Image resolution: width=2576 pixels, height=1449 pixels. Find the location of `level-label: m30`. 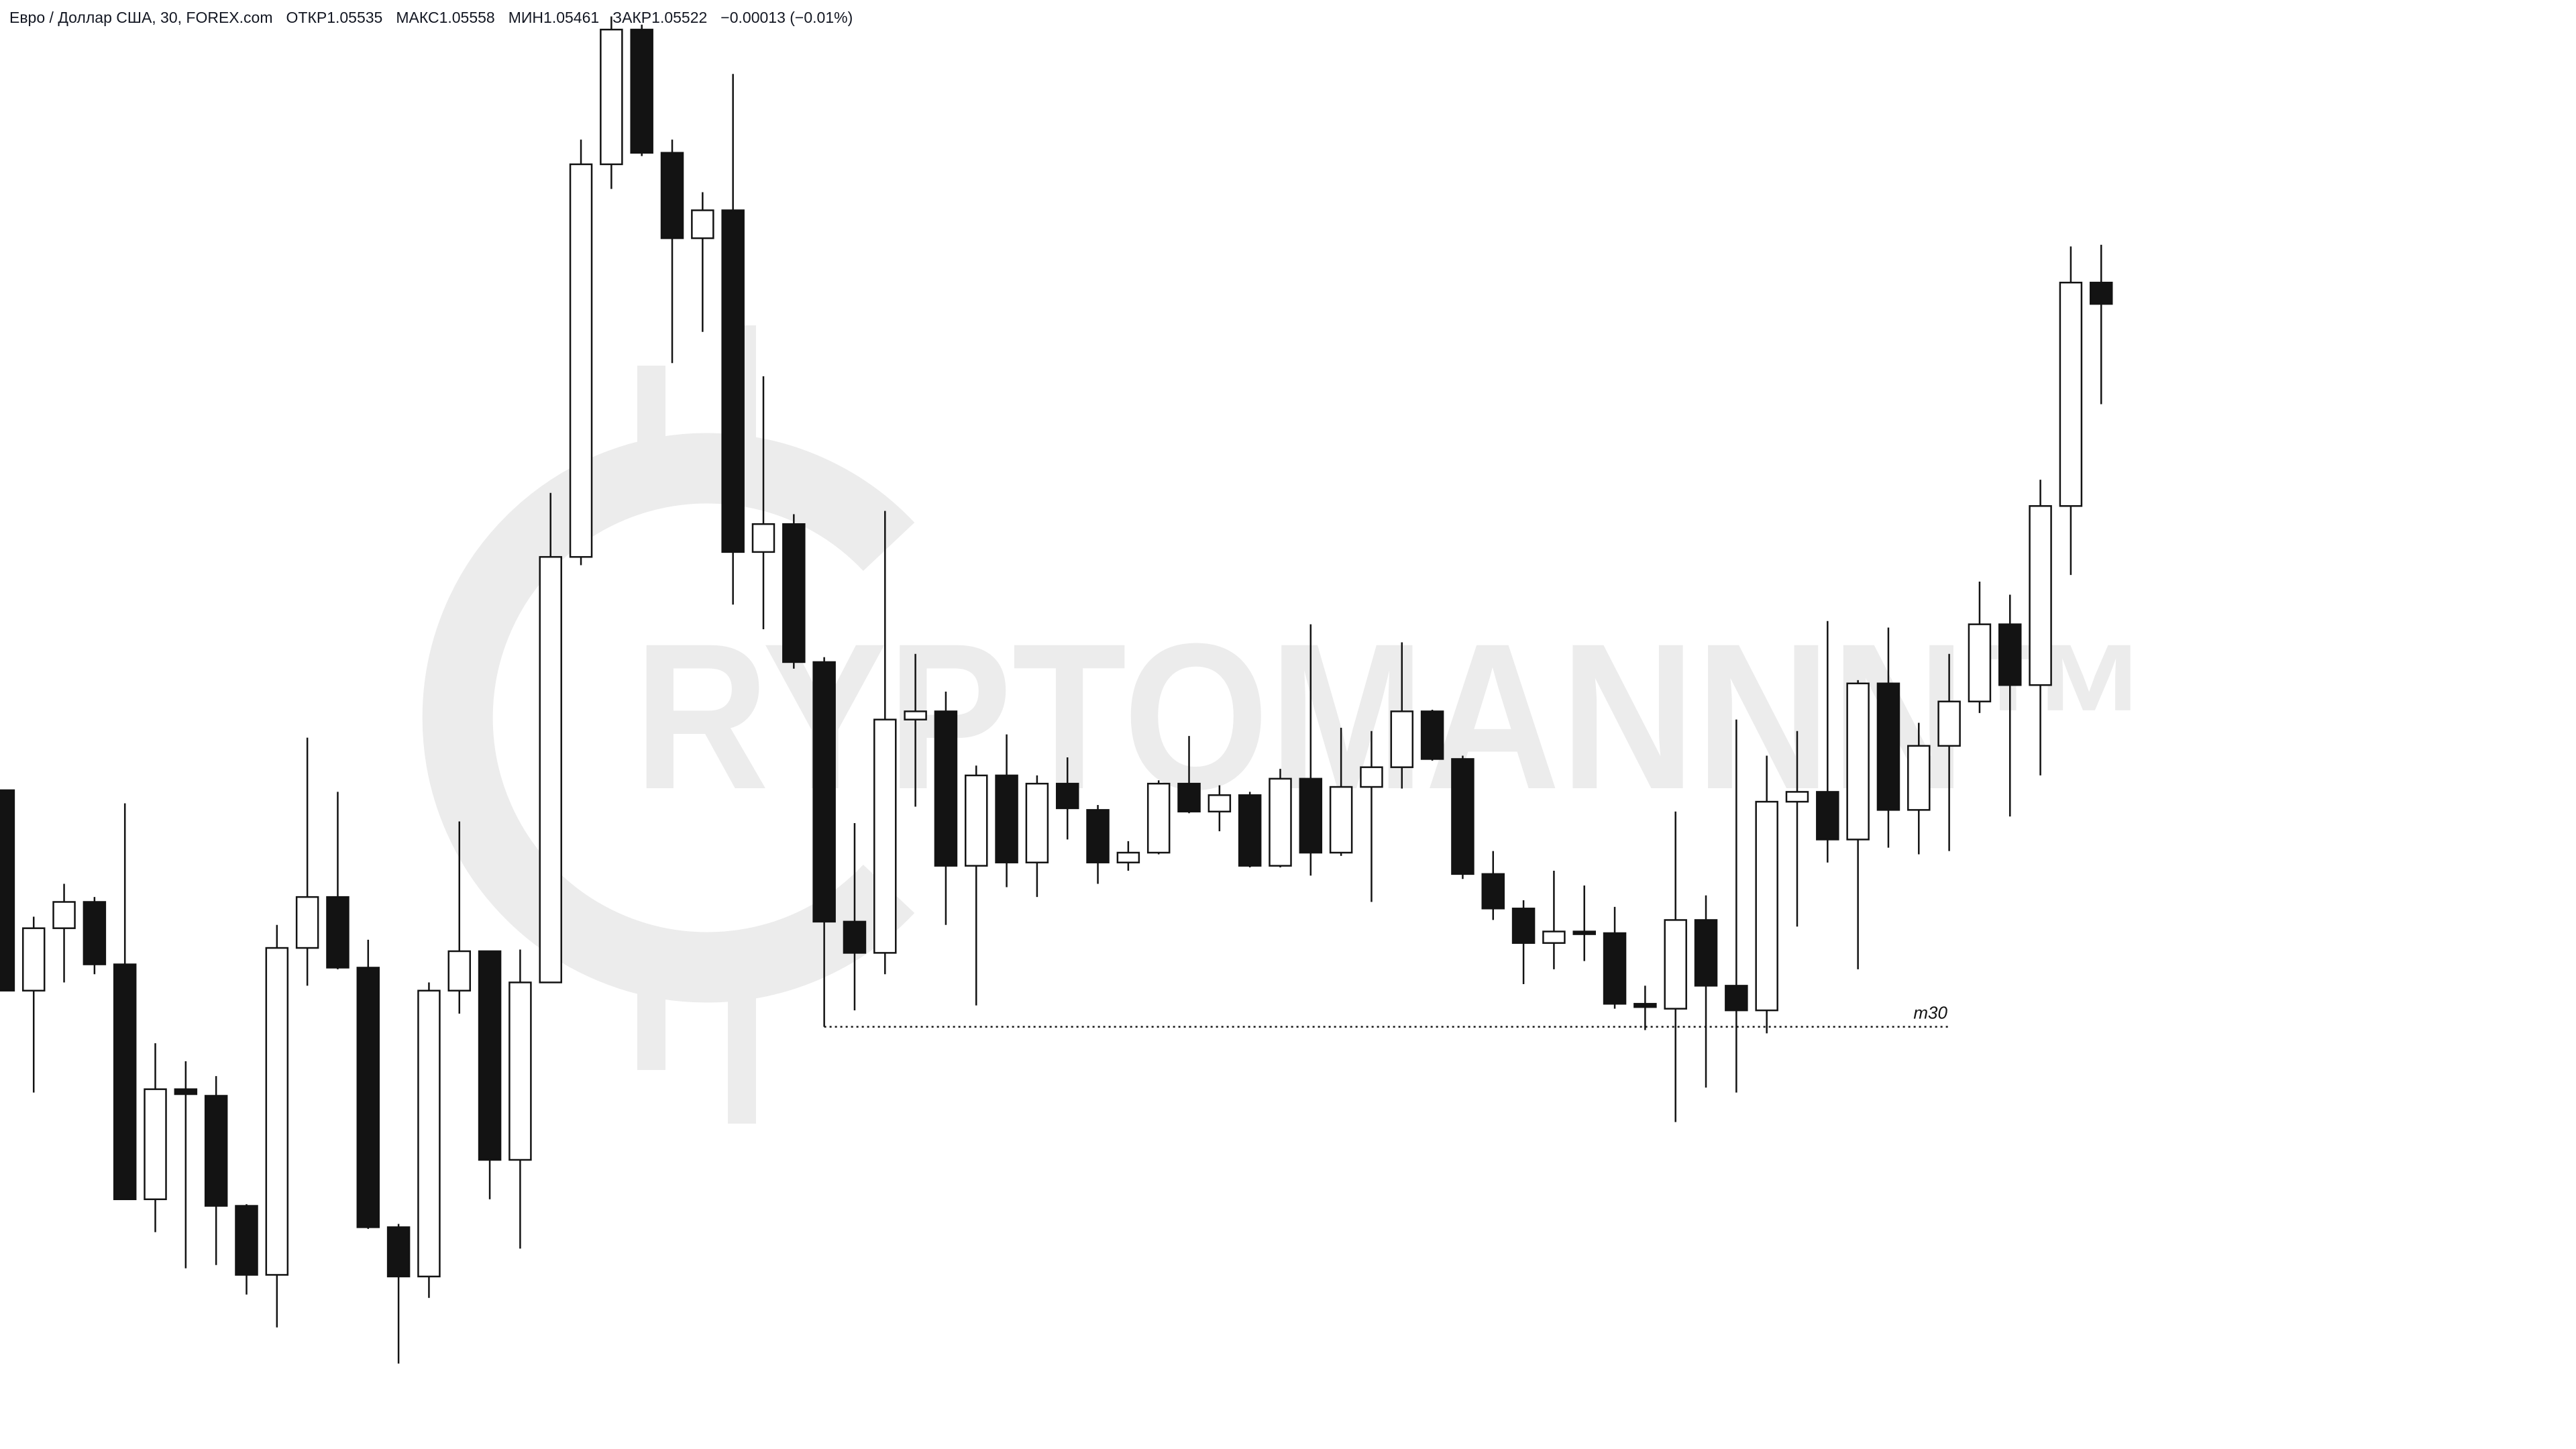

level-label: m30 is located at coordinates (1930, 1013).